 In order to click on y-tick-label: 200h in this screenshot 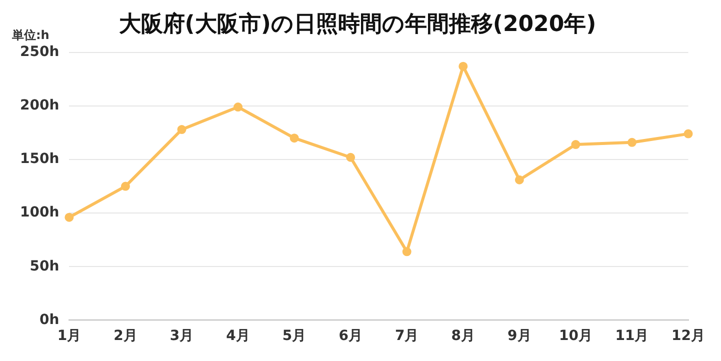, I will do `click(40, 106)`.